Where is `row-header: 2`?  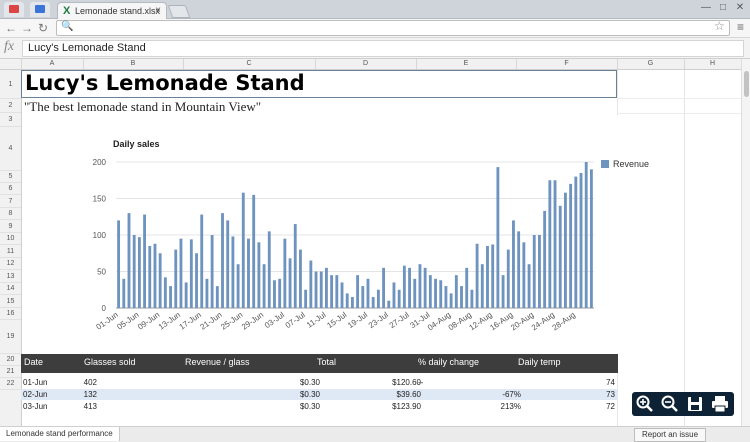
row-header: 2 is located at coordinates (10, 106).